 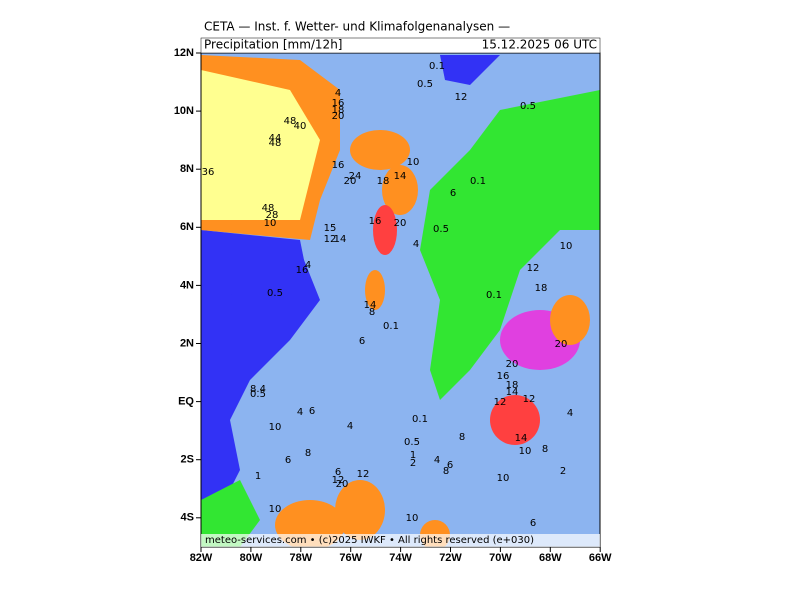 What do you see at coordinates (300, 126) in the screenshot?
I see `contour-label: 40` at bounding box center [300, 126].